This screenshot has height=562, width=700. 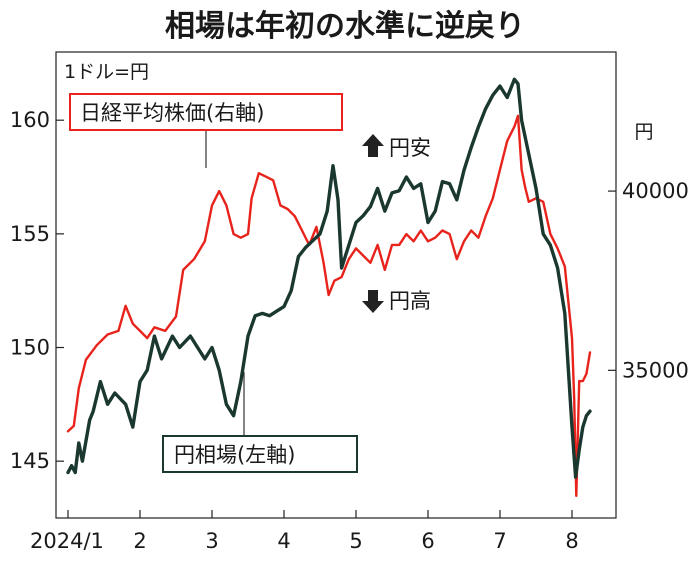 What do you see at coordinates (571, 541) in the screenshot?
I see `x-tick-label: 8` at bounding box center [571, 541].